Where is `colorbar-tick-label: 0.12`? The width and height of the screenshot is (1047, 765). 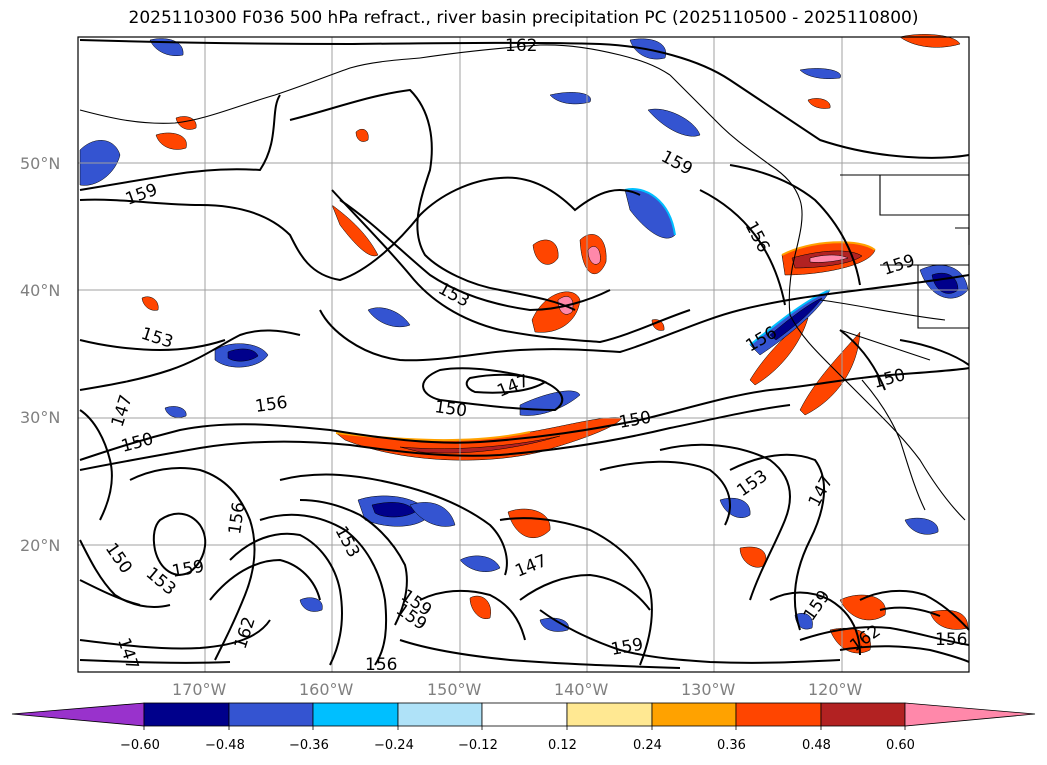
colorbar-tick-label: 0.12 is located at coordinates (562, 745).